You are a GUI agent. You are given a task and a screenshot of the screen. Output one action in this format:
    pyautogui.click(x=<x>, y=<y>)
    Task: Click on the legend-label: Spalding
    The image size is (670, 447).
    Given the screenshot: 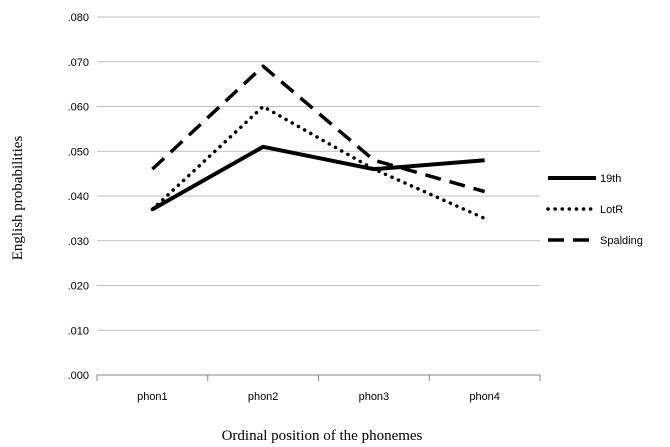 What is the action you would take?
    pyautogui.click(x=621, y=241)
    